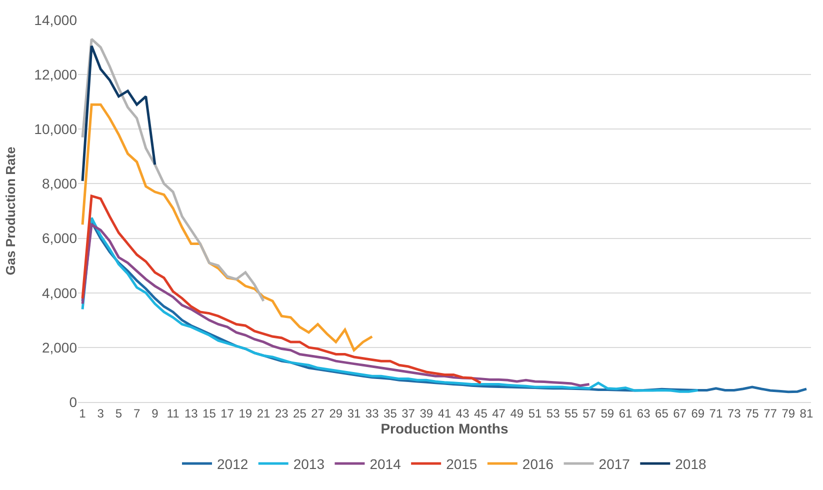 This screenshot has width=823, height=490. I want to click on x-tick-label: 1, so click(82, 413).